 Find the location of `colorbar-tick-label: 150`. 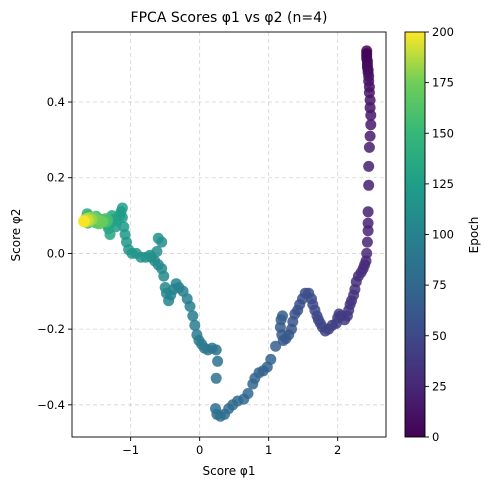

colorbar-tick-label: 150 is located at coordinates (443, 133).